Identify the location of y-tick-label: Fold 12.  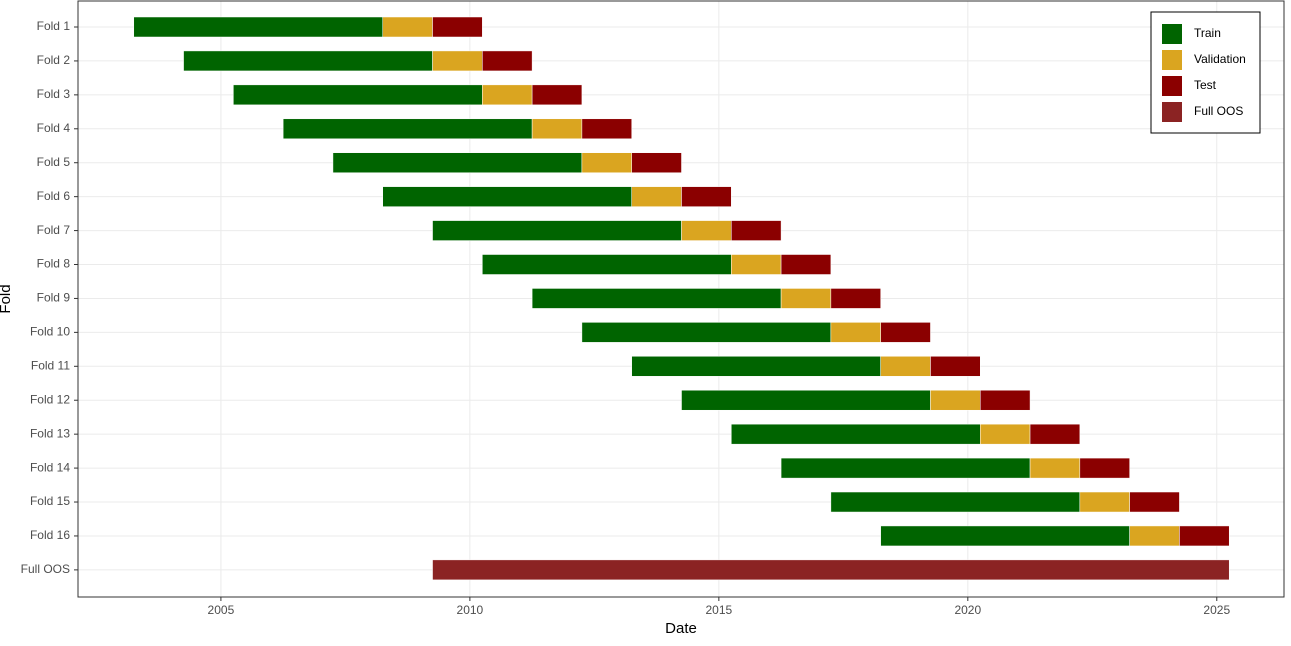
(50, 399).